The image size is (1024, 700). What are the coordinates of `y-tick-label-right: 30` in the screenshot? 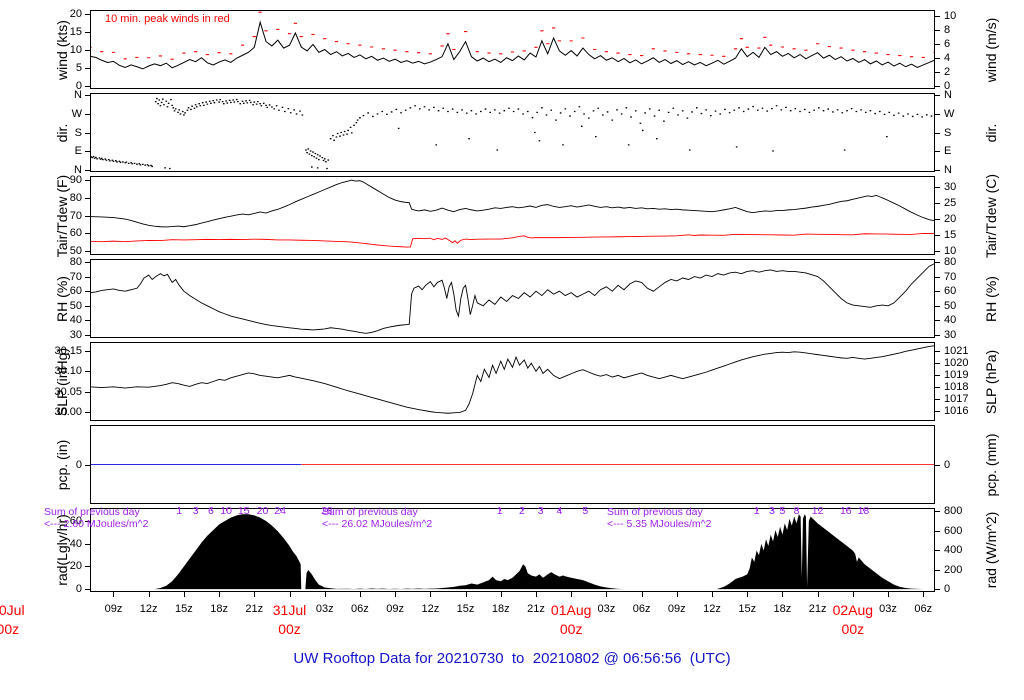 It's located at (950, 335).